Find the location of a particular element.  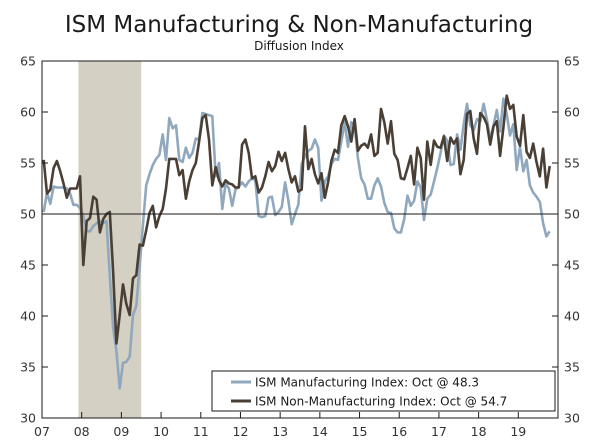

y-right-tick-label: 55 is located at coordinates (572, 163).